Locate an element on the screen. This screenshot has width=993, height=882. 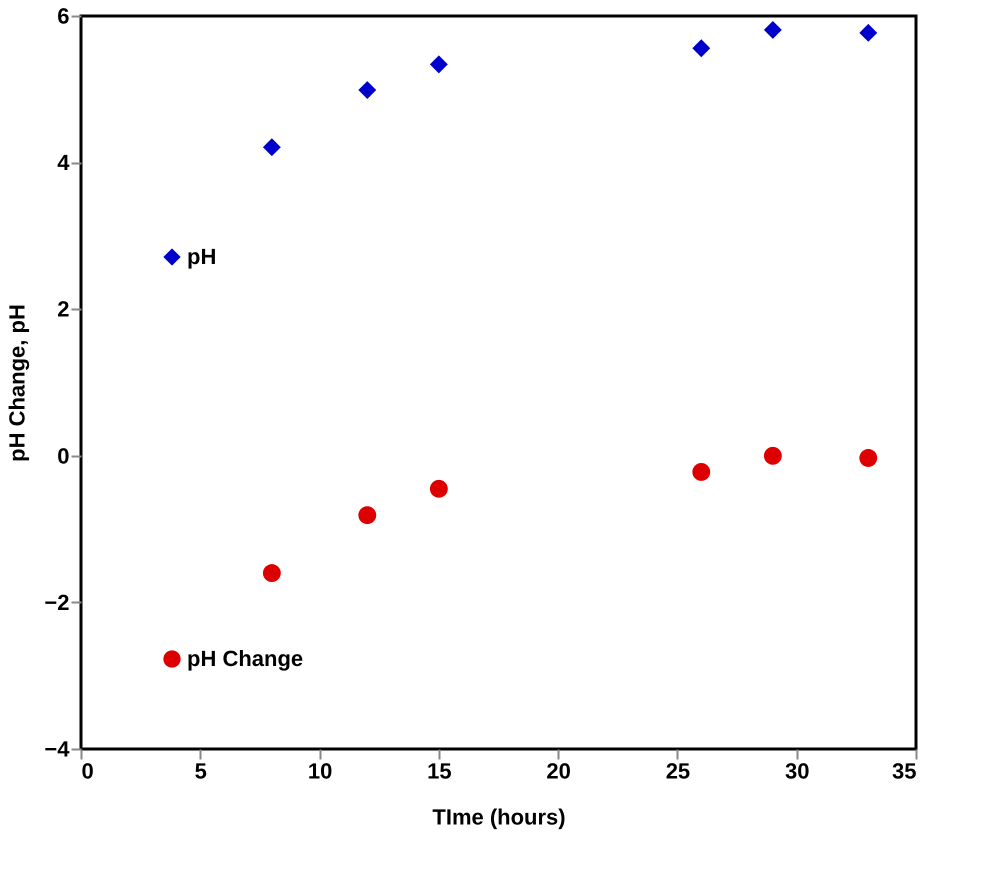
y-tick-label: 2 is located at coordinates (63, 309).